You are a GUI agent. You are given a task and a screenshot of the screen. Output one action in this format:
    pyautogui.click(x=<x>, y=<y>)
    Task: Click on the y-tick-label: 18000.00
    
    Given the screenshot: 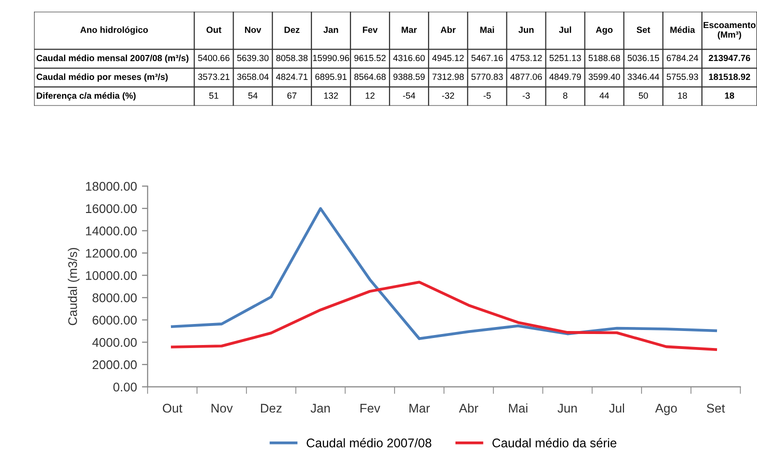 What is the action you would take?
    pyautogui.click(x=111, y=186)
    